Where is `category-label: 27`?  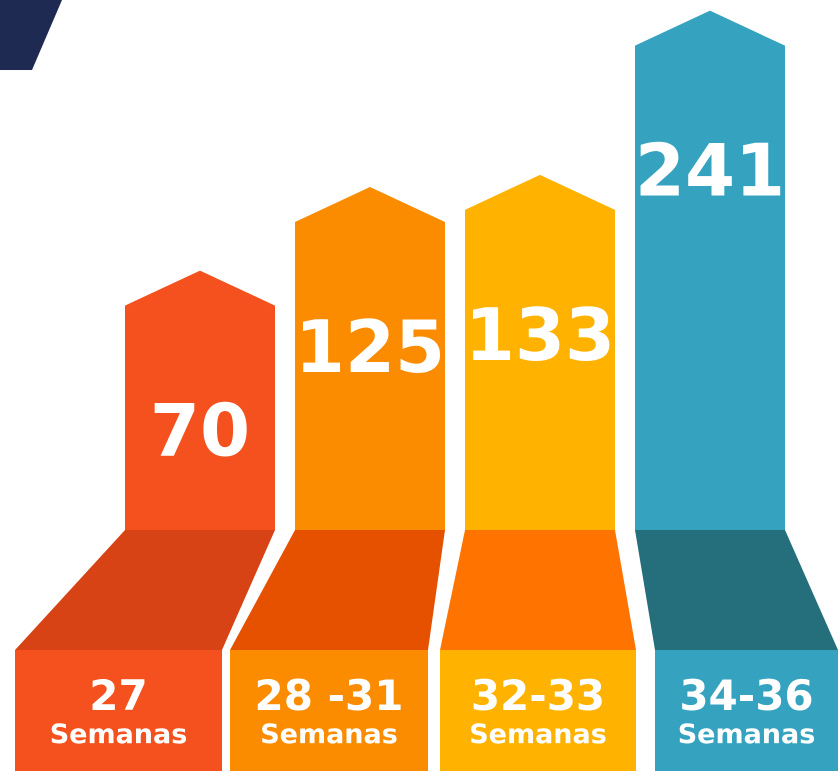 category-label: 27 is located at coordinates (118, 695).